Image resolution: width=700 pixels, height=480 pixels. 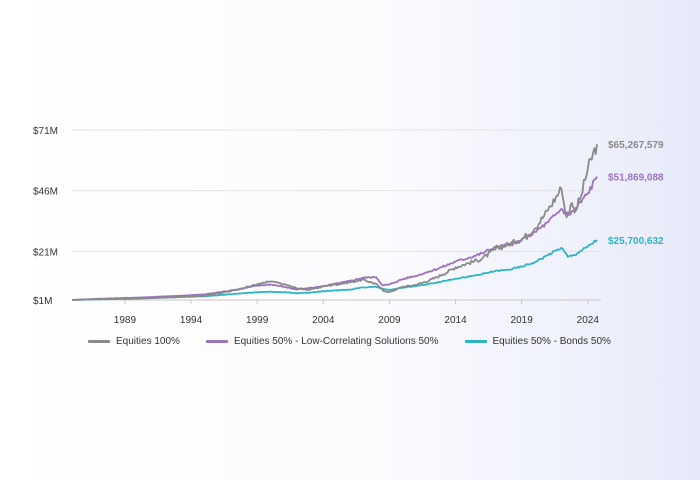 I want to click on end-labels: $65,267,579 $51,869,088 $25,700,632, so click(x=636, y=193).